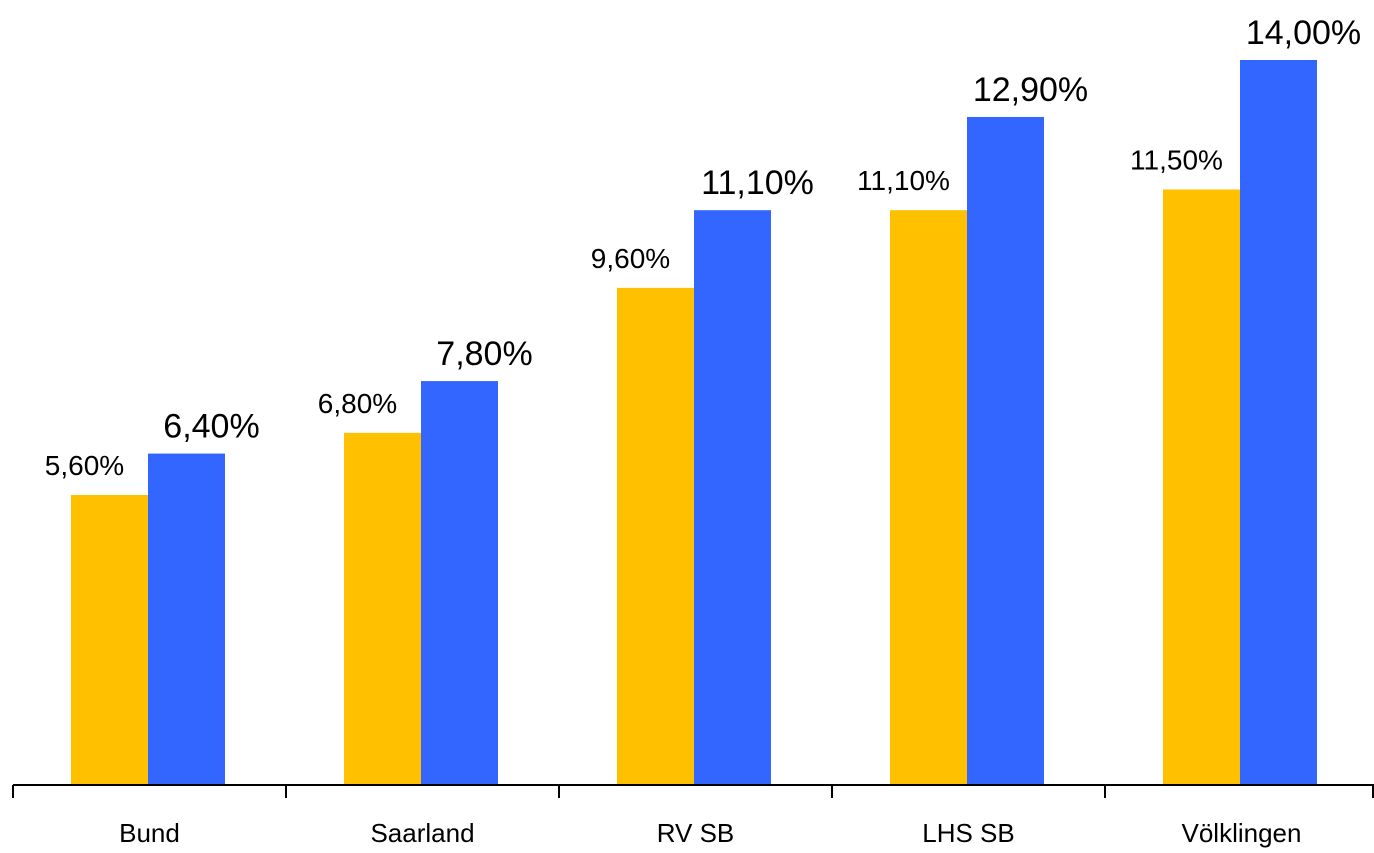 The height and width of the screenshot is (853, 1374). Describe the element at coordinates (1176, 159) in the screenshot. I see `data-label-v-lklingen-series-1: 11,50%` at that location.